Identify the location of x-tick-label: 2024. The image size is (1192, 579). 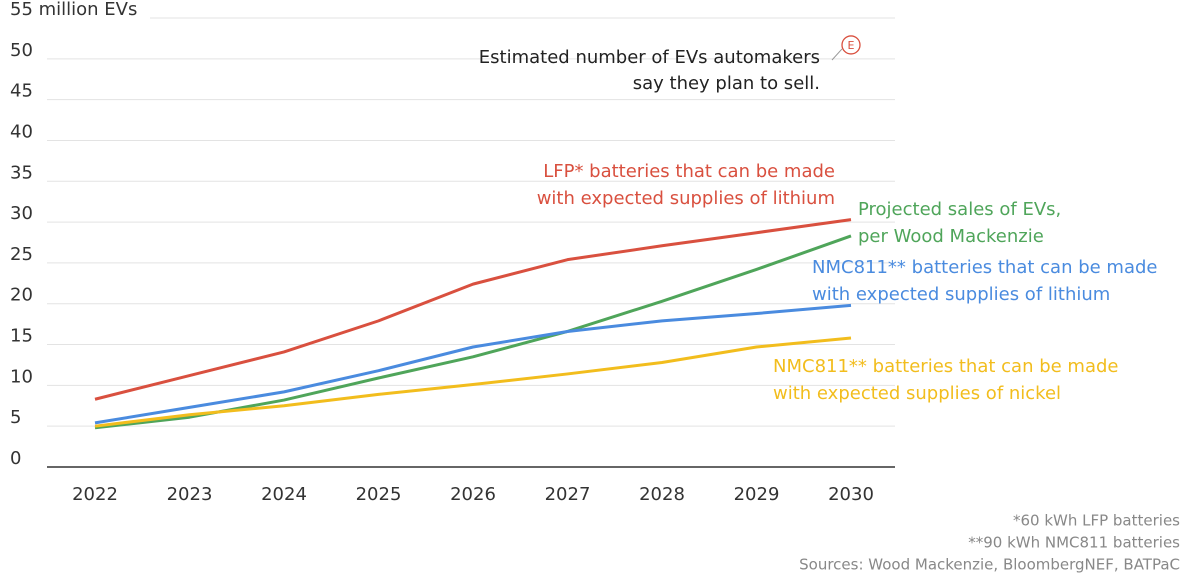
(284, 494).